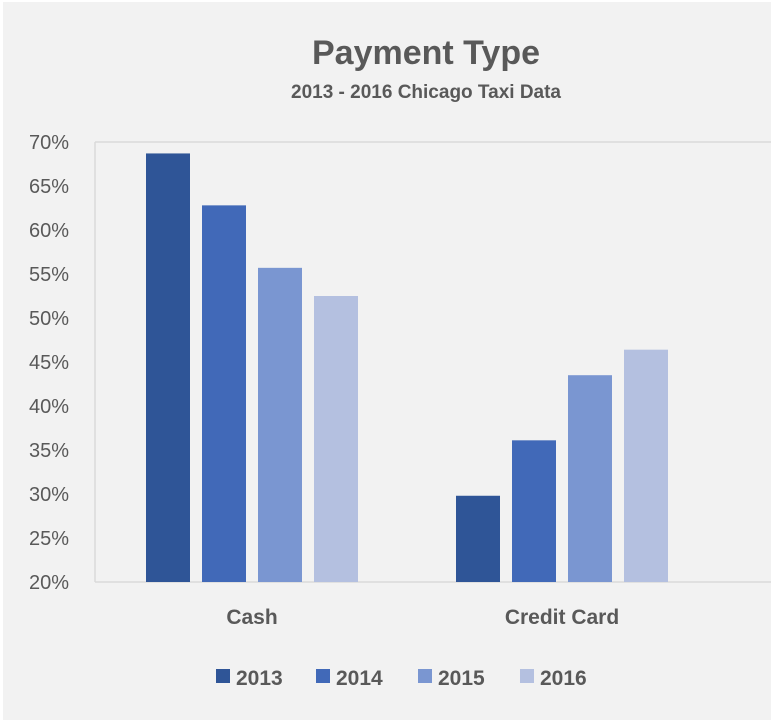  What do you see at coordinates (49, 319) in the screenshot?
I see `y-tick-label: 50%` at bounding box center [49, 319].